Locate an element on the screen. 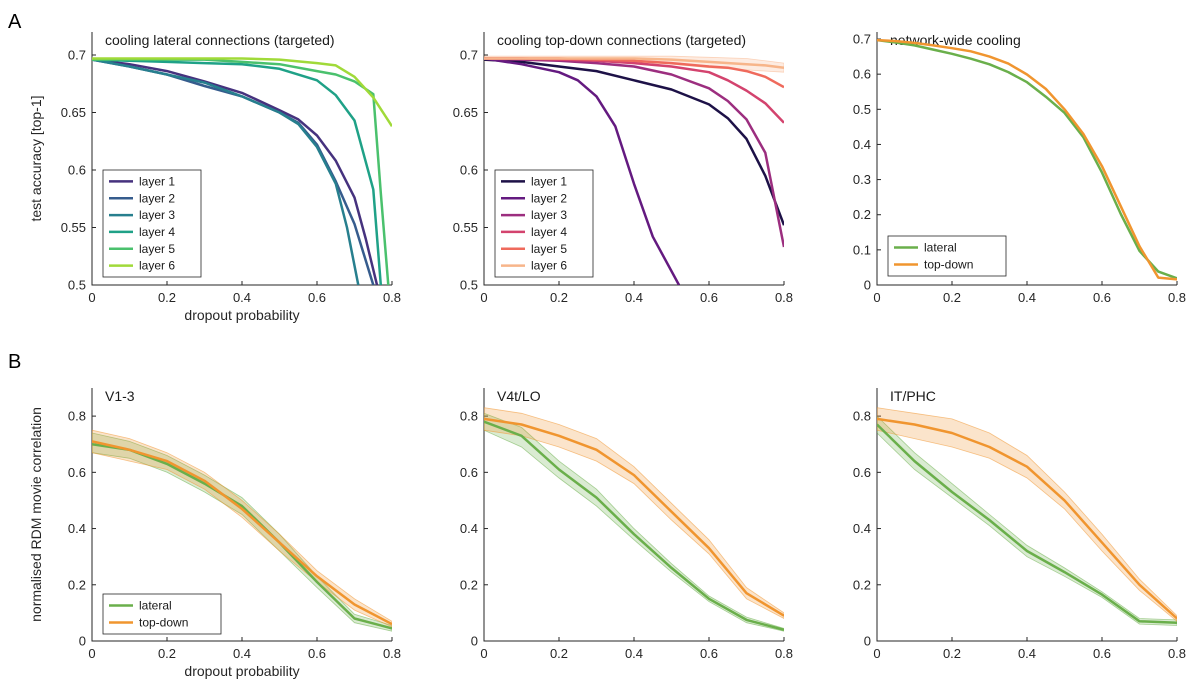 The height and width of the screenshot is (695, 1200). y-tick-label: 0.3 is located at coordinates (862, 179).